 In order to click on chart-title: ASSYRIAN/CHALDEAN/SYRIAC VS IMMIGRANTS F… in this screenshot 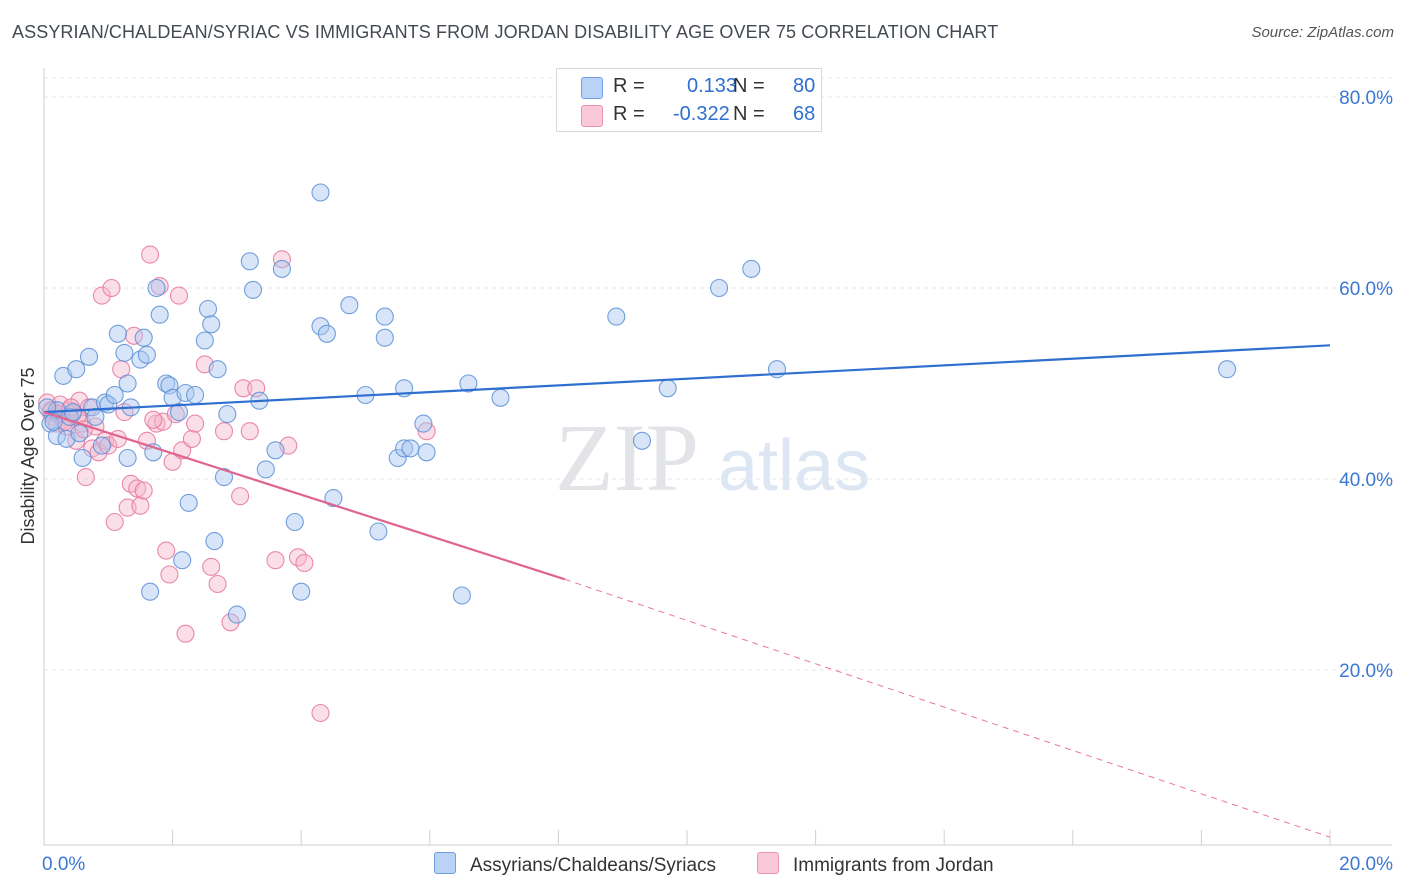, I will do `click(505, 32)`.